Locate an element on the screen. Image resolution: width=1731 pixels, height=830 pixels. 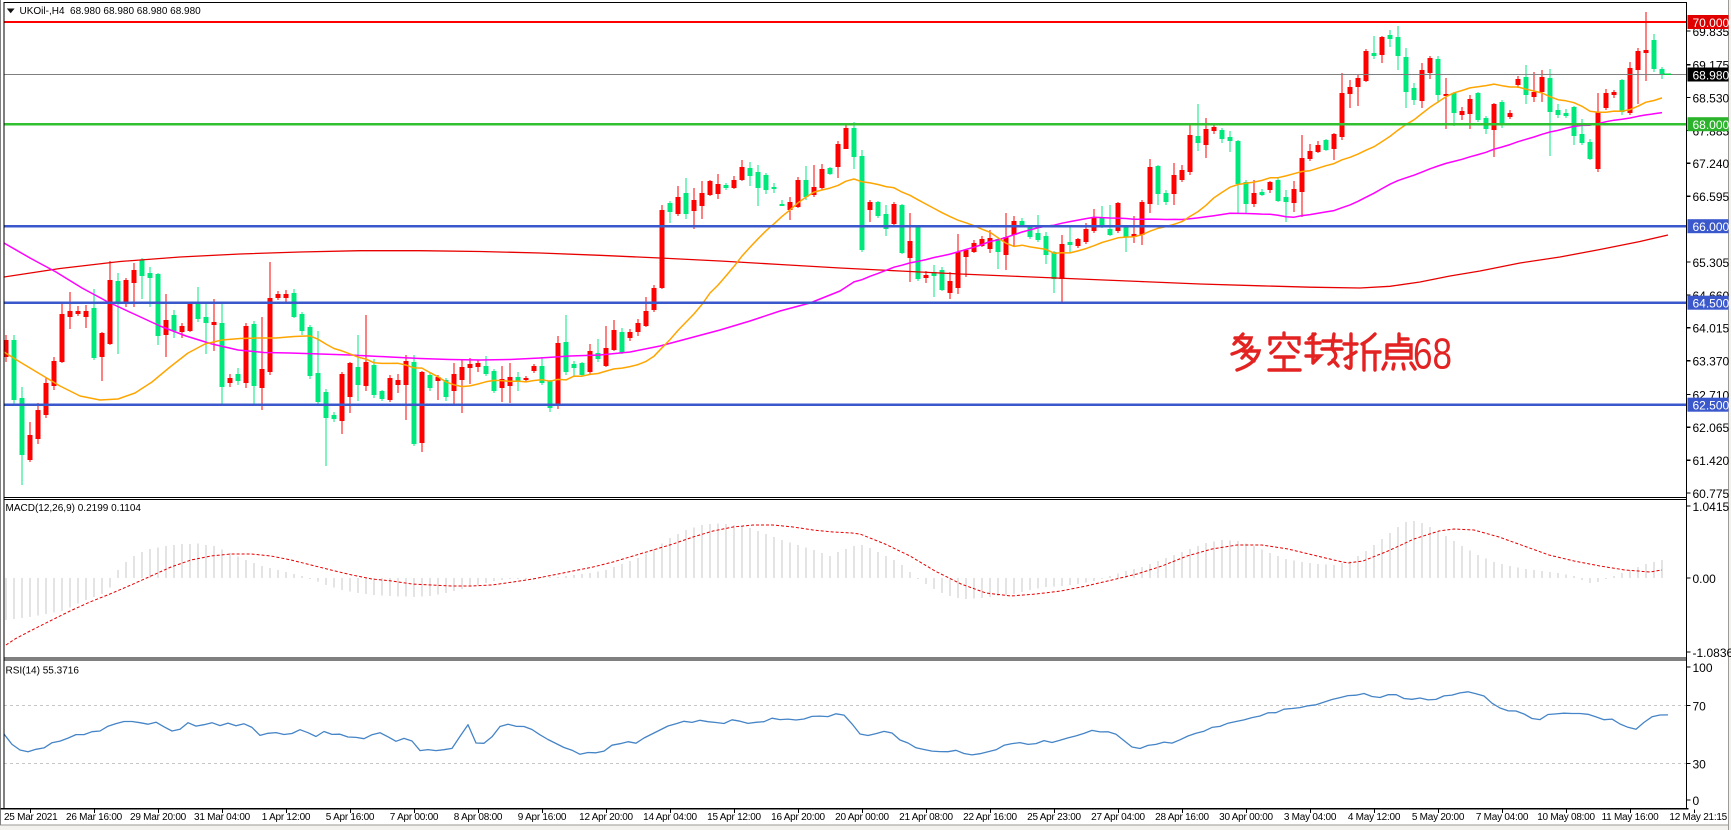
svg-text: 12 Apr 20:00 is located at coordinates (606, 817).